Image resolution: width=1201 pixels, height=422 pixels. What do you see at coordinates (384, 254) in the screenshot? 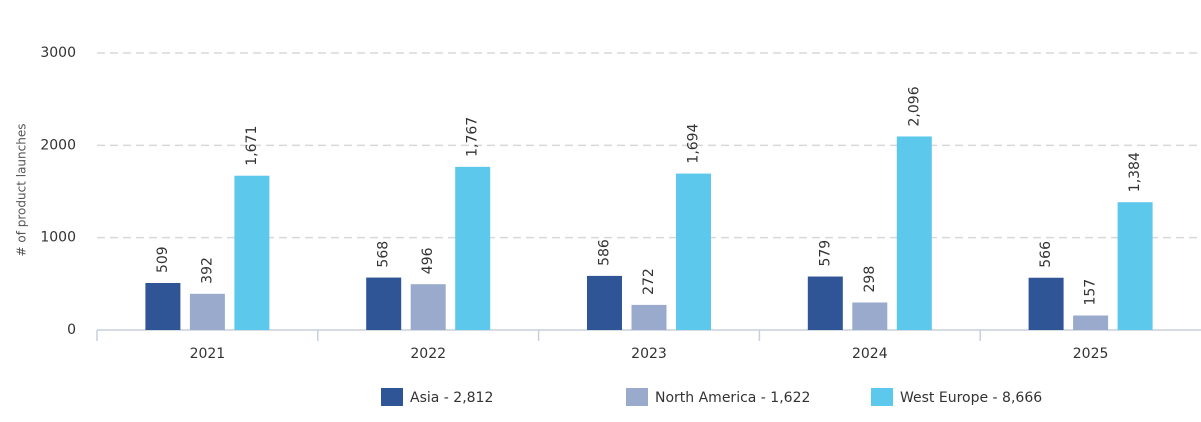
I see `data-label: 568` at bounding box center [384, 254].